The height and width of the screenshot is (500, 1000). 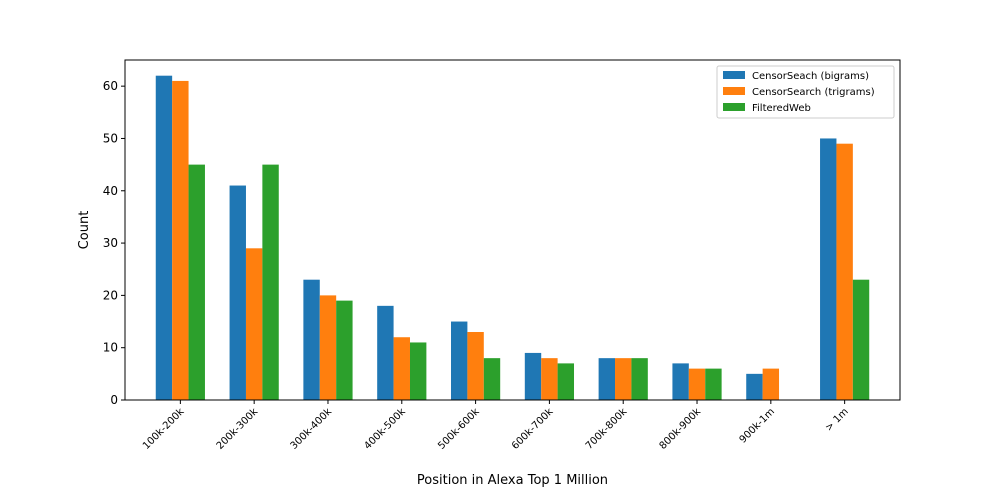 What do you see at coordinates (459, 429) in the screenshot?
I see `x-tick-label: 500k-600k` at bounding box center [459, 429].